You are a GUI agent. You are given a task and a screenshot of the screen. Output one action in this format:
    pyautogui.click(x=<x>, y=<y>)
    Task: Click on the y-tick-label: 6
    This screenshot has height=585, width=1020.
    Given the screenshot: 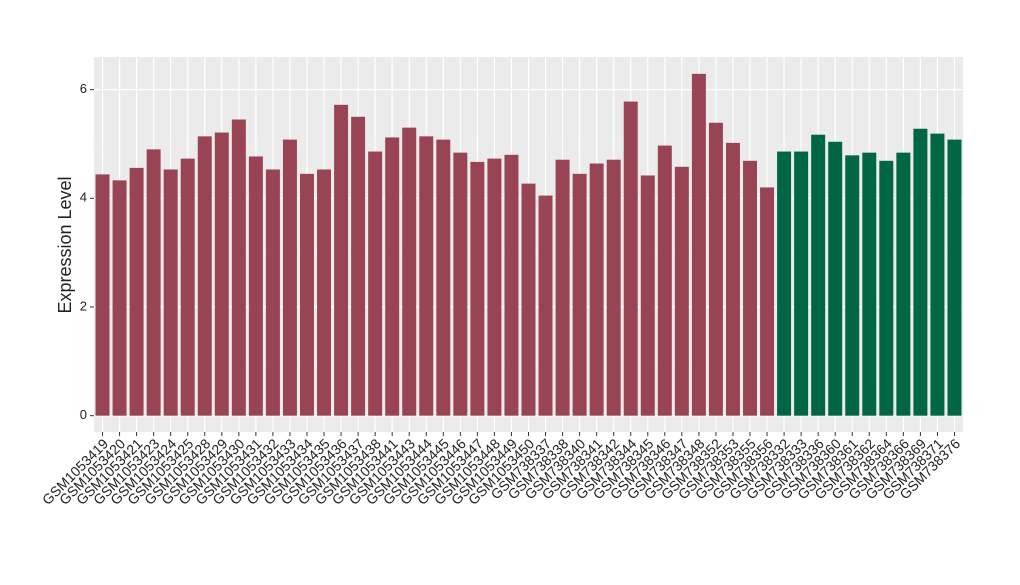 What is the action you would take?
    pyautogui.click(x=83, y=88)
    